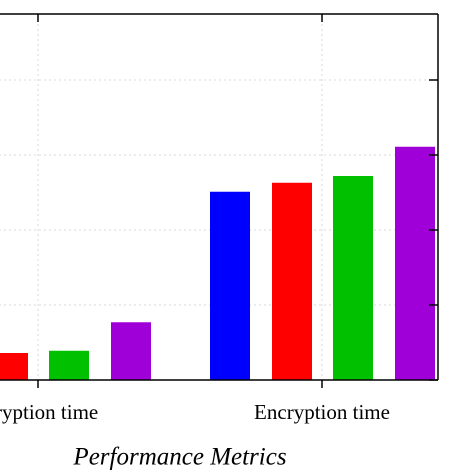 The width and height of the screenshot is (474, 474). I want to click on x-tick-label: ryption time, so click(49, 412).